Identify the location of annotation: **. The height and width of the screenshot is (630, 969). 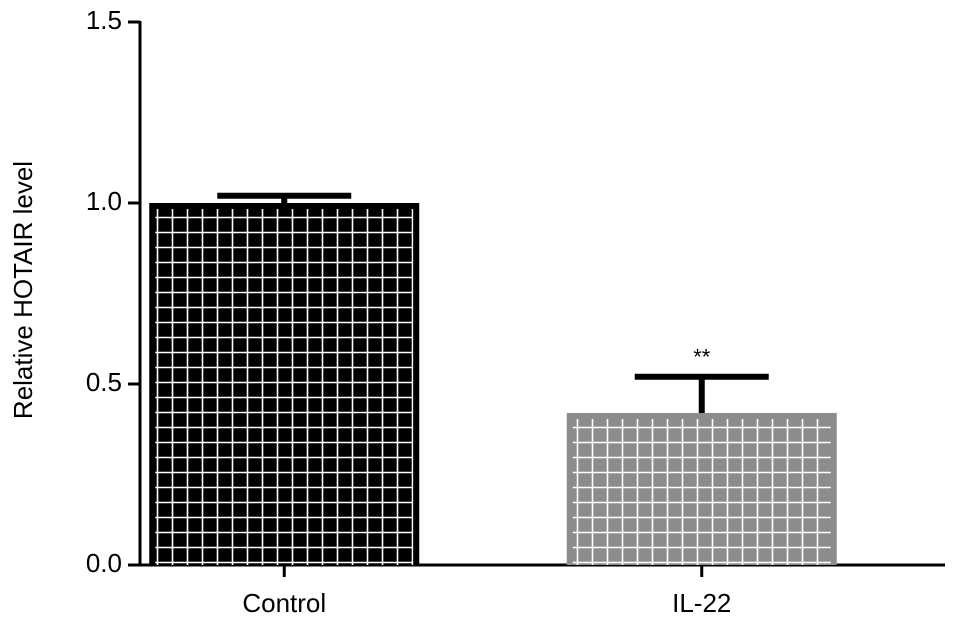
(702, 357).